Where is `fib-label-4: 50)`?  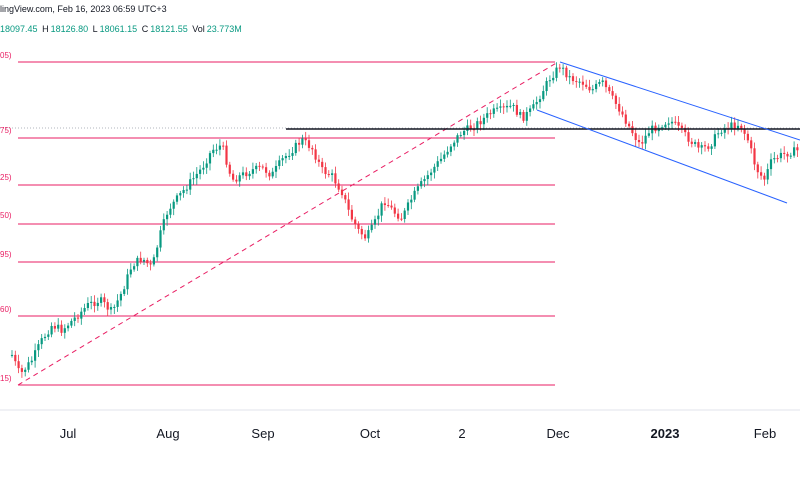 fib-label-4: 50) is located at coordinates (6, 215).